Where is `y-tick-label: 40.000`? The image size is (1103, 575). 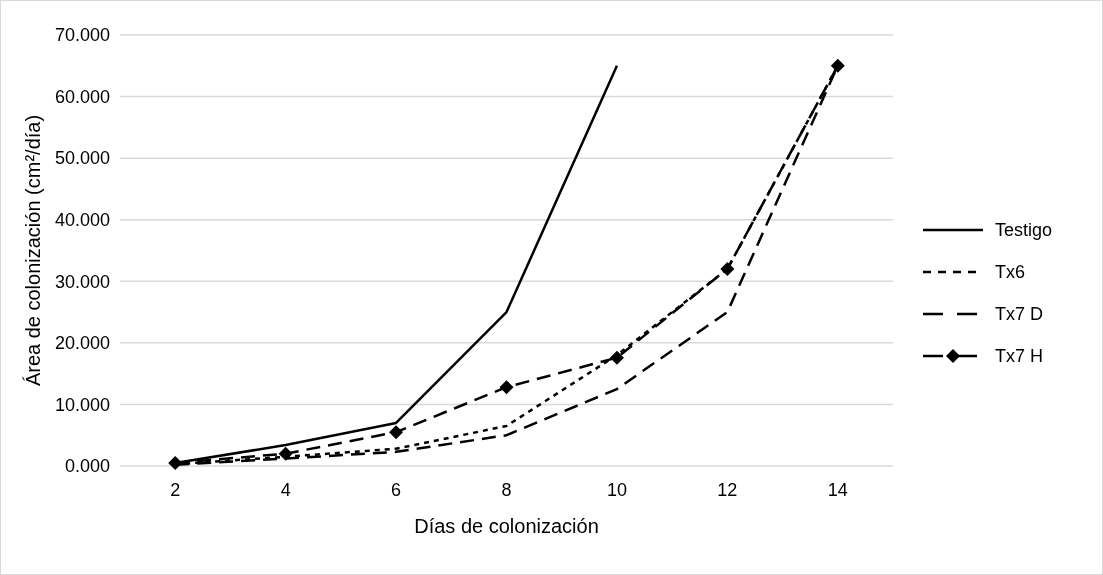
y-tick-label: 40.000 is located at coordinates (82, 220).